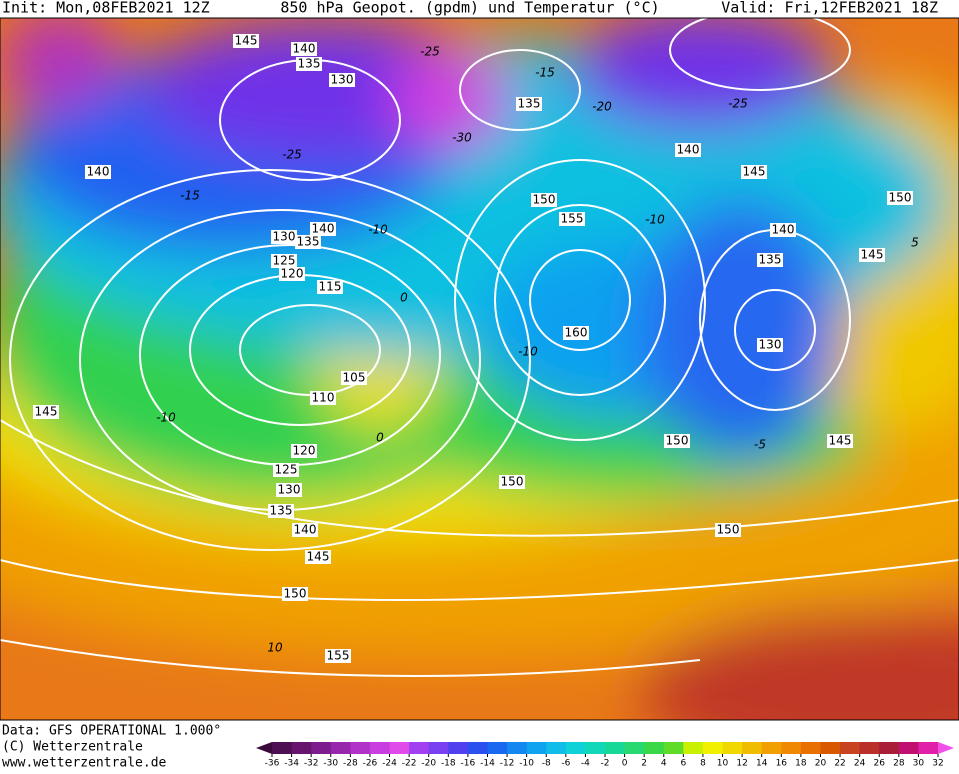 The image size is (959, 774). What do you see at coordinates (919, 764) in the screenshot?
I see `colorbar-label: 30` at bounding box center [919, 764].